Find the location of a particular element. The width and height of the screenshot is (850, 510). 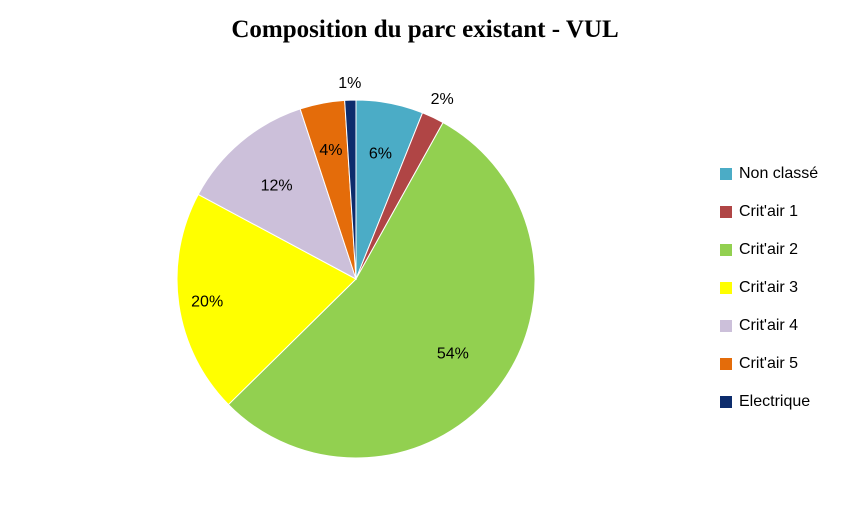

legend-item-7: Electrique is located at coordinates (769, 402).